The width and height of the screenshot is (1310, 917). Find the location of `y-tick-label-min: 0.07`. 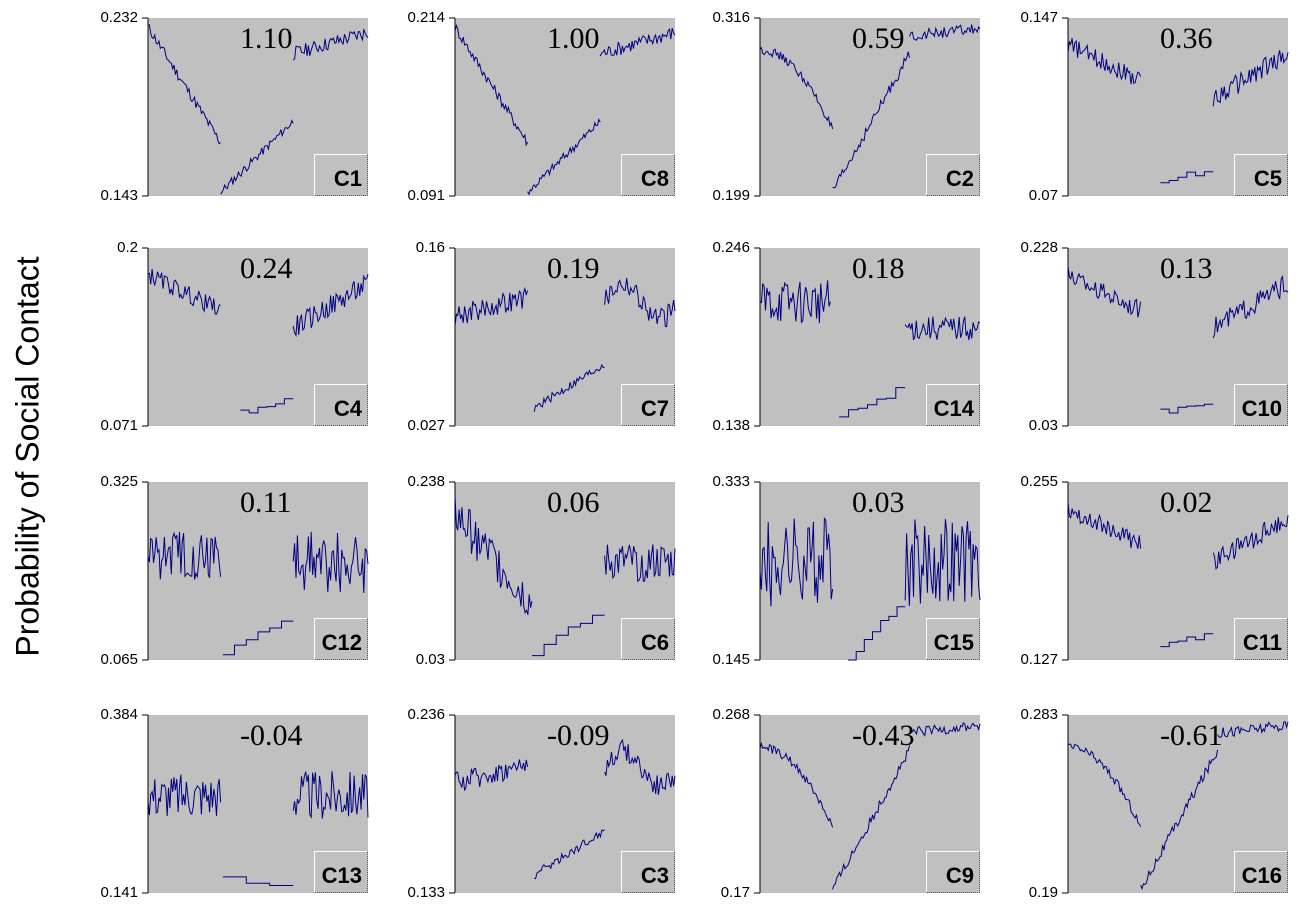

y-tick-label-min: 0.07 is located at coordinates (1043, 195).